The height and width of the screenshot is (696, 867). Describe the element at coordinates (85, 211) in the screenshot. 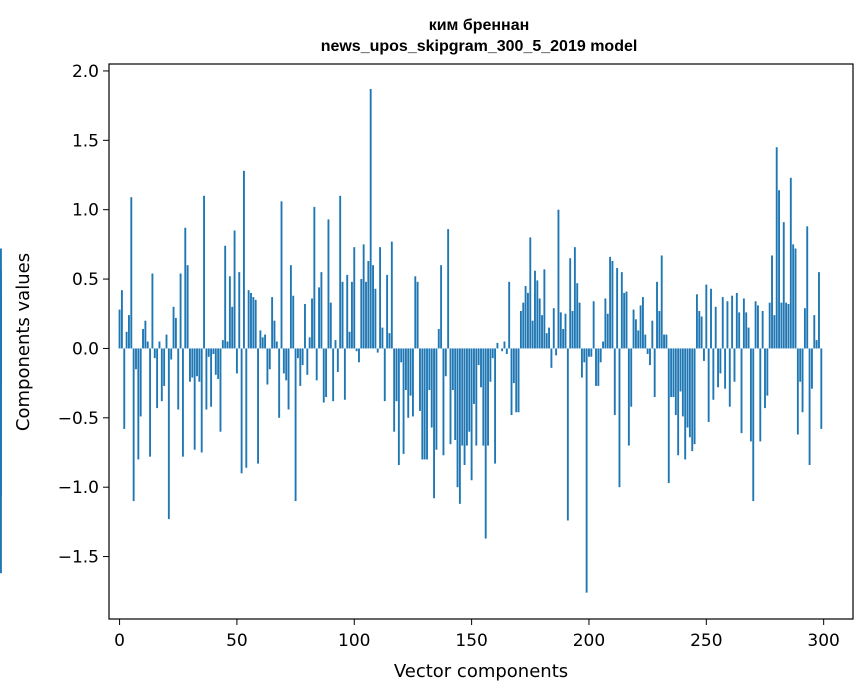

I see `y-tick-label: 1.0` at that location.